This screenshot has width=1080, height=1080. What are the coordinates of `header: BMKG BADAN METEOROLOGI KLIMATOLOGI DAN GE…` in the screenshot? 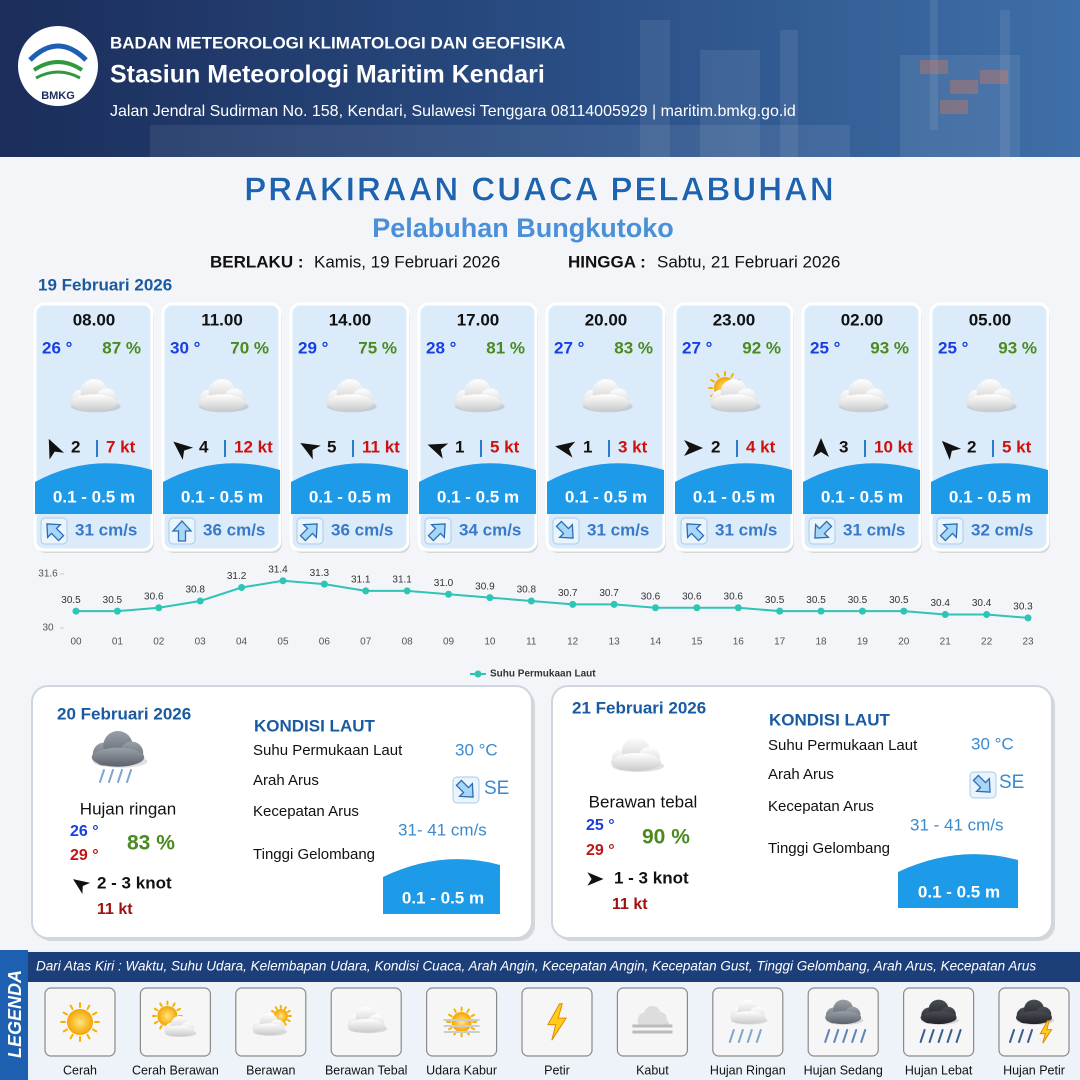 It's located at (540, 78).